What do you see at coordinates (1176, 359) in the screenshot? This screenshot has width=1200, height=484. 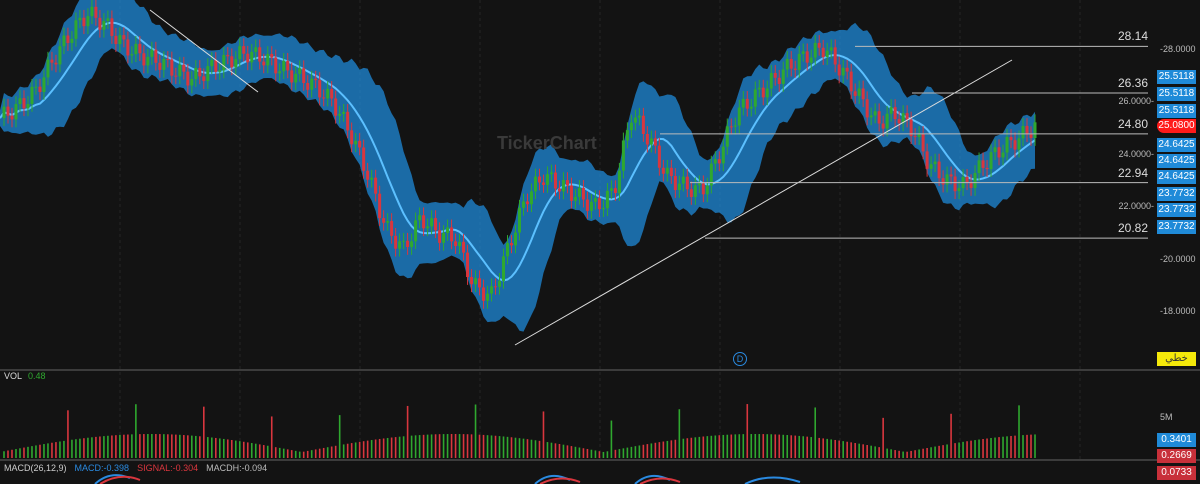 I see `line-type-tag: خطي` at bounding box center [1176, 359].